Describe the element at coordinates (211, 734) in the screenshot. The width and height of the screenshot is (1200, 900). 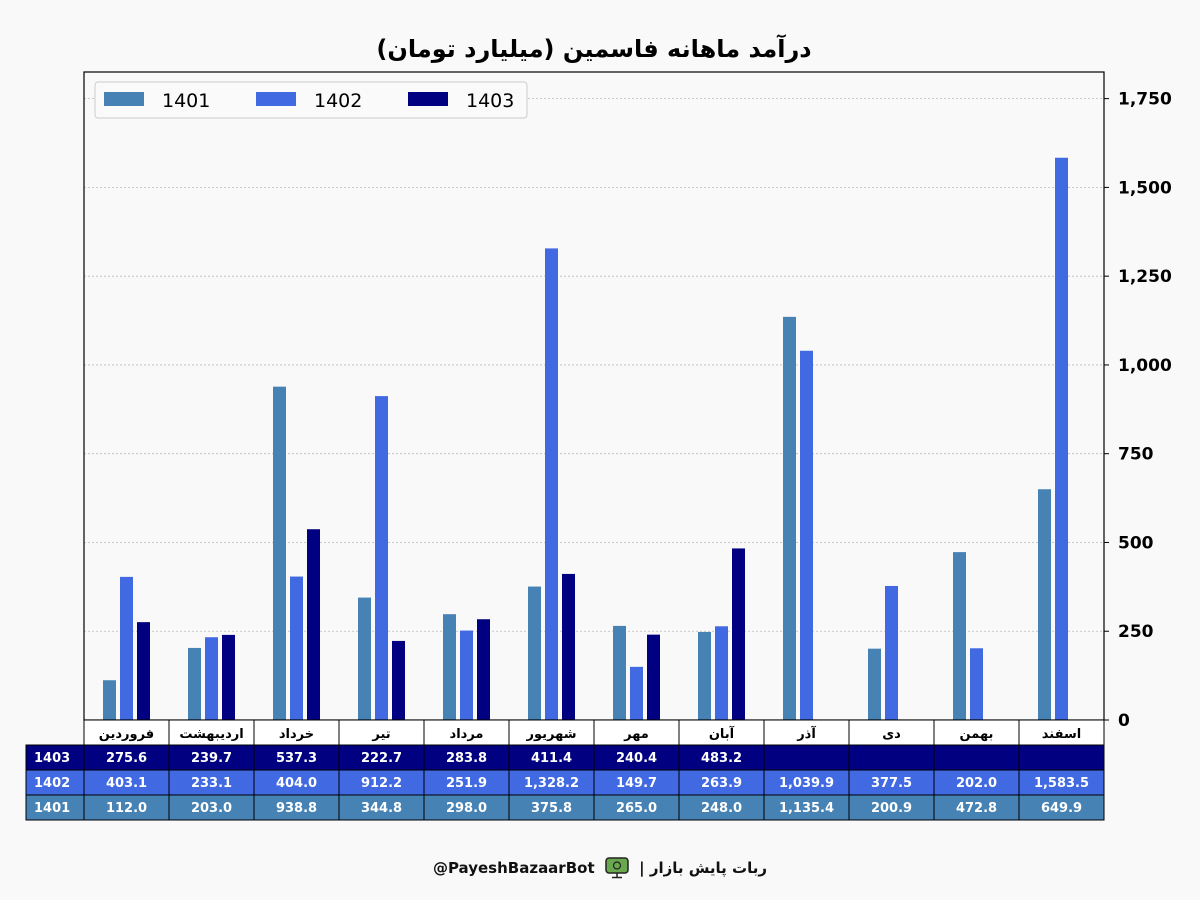
I see `month-label-2: اردیبهشت` at that location.